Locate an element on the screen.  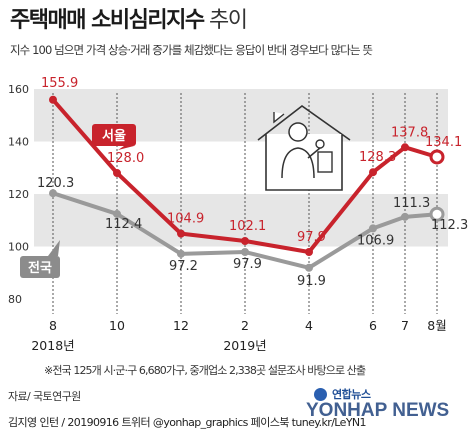
logo-top-text: 연합뉴스 is located at coordinates (351, 394).